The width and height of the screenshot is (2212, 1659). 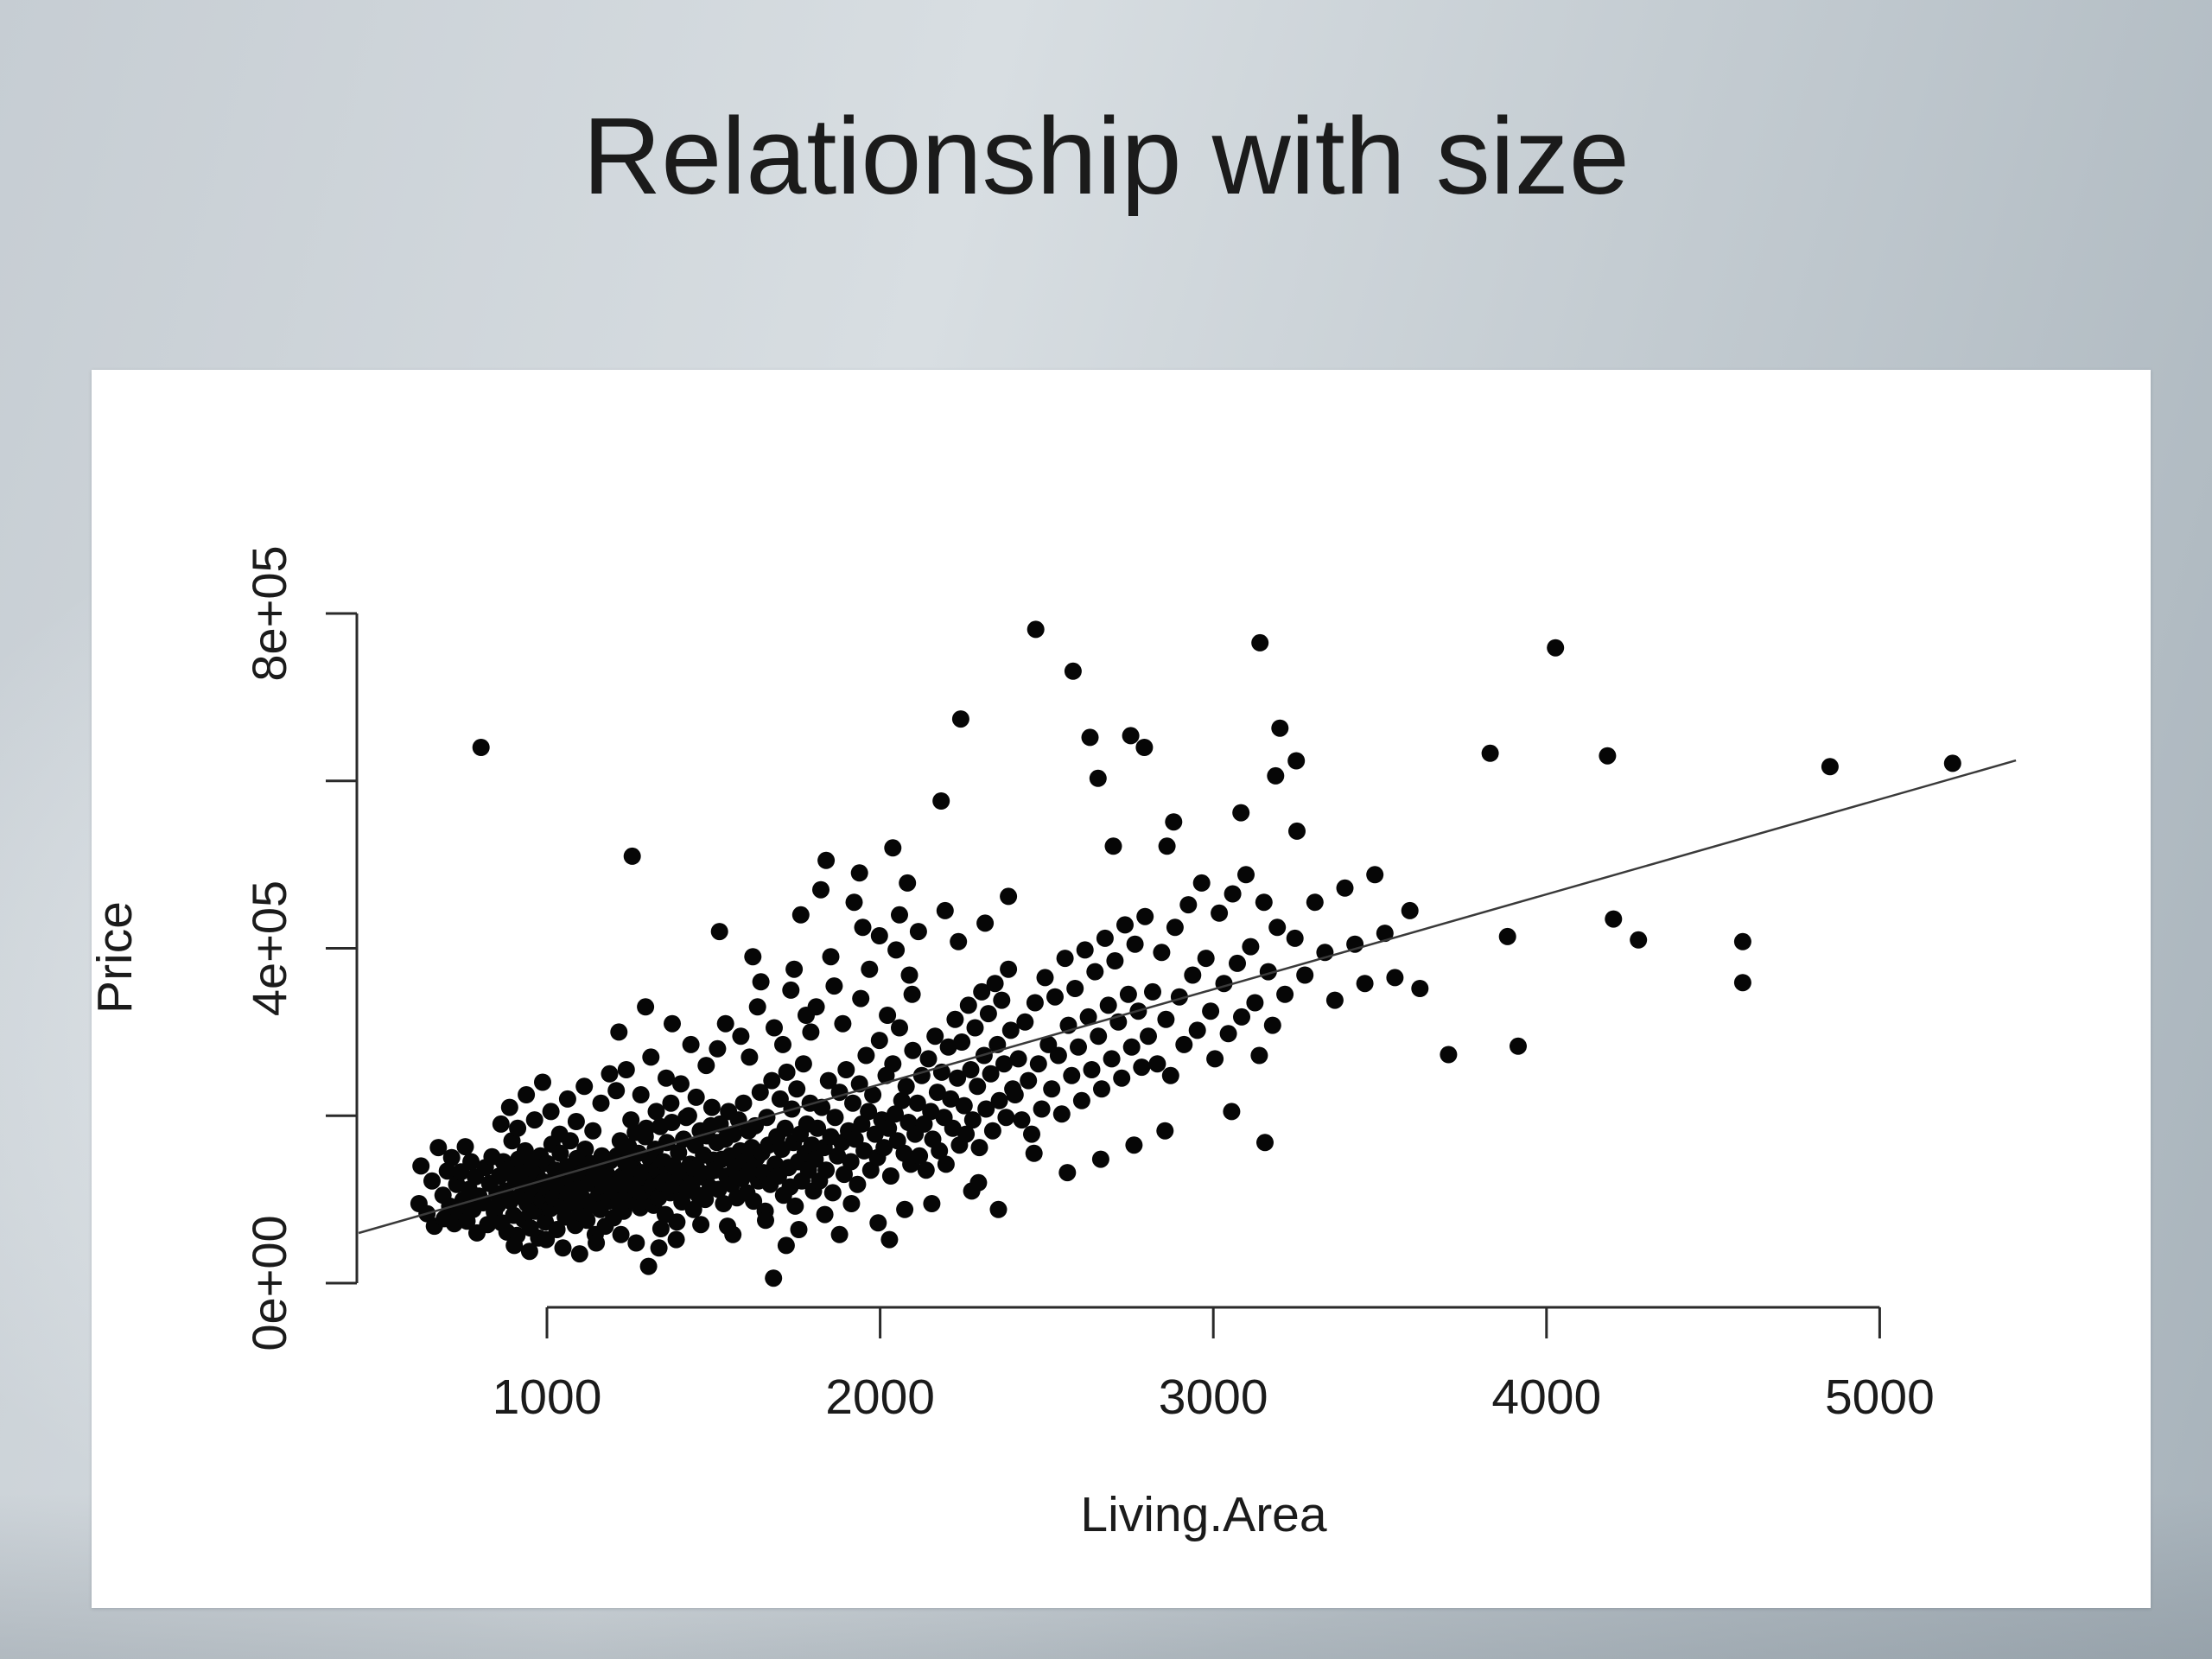 What do you see at coordinates (880, 1397) in the screenshot?
I see `x-tick-label: 2000` at bounding box center [880, 1397].